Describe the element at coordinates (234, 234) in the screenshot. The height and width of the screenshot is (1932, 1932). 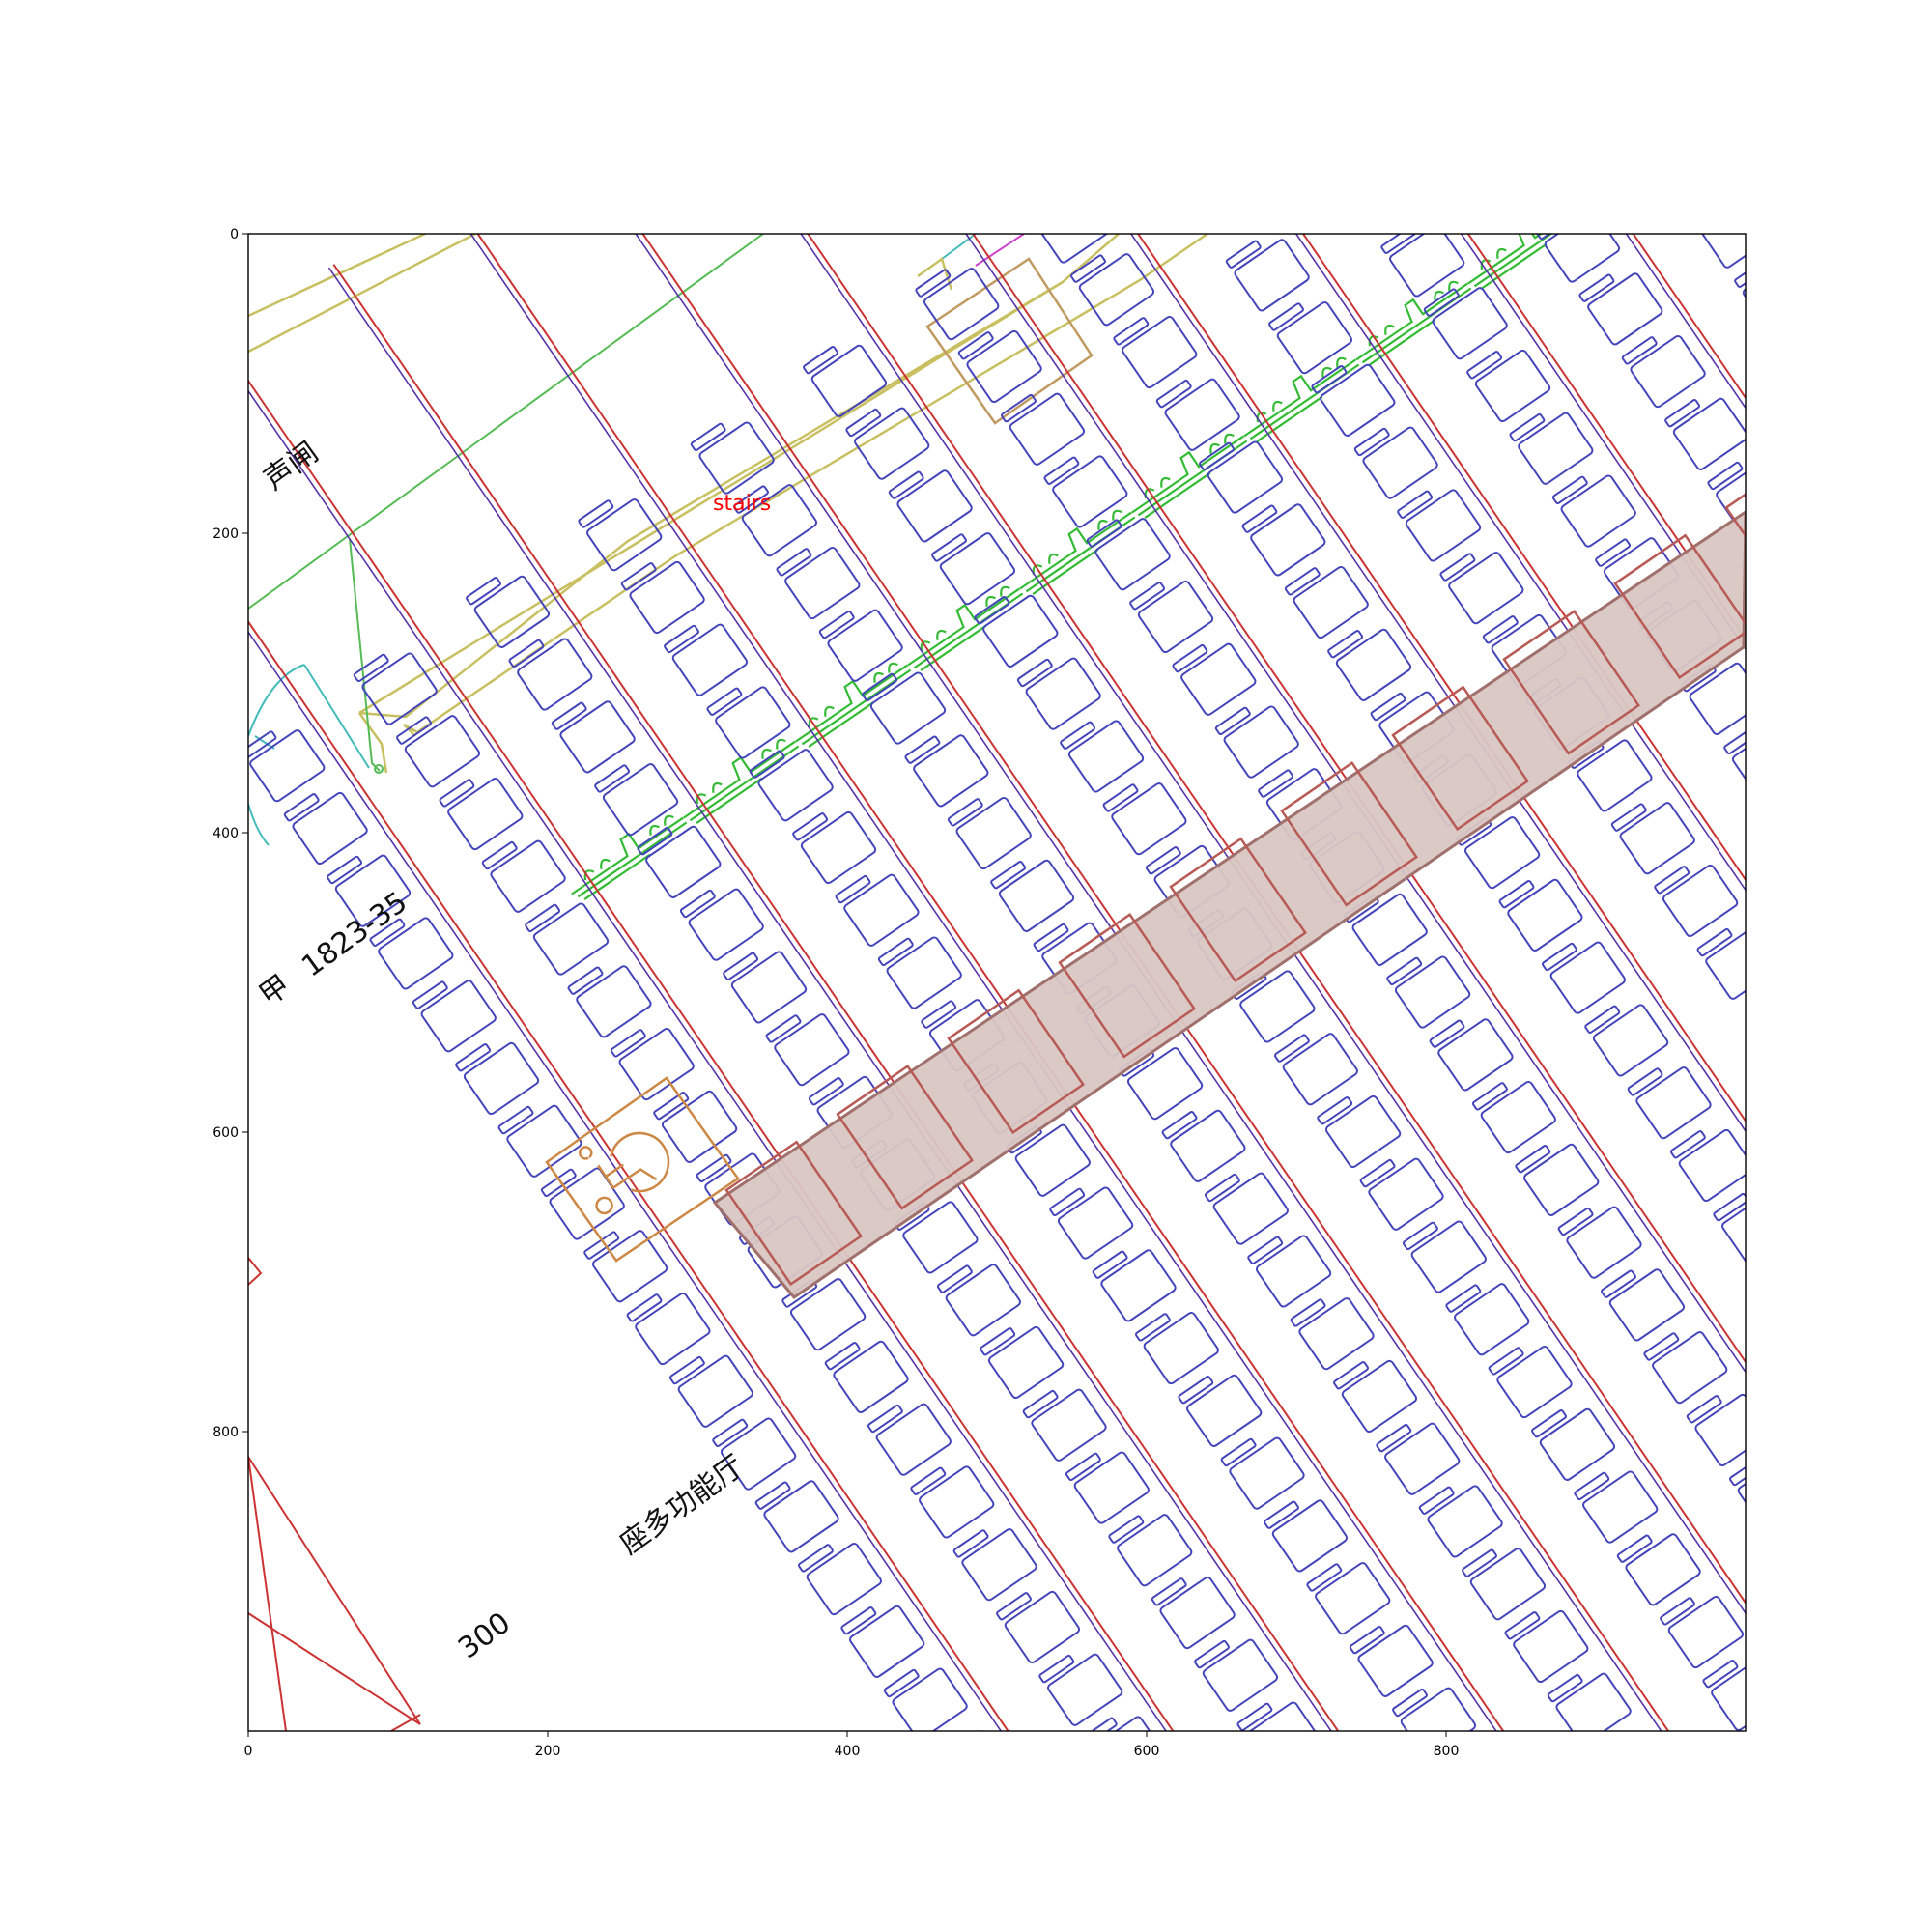
I see `svg-text: 0` at that location.